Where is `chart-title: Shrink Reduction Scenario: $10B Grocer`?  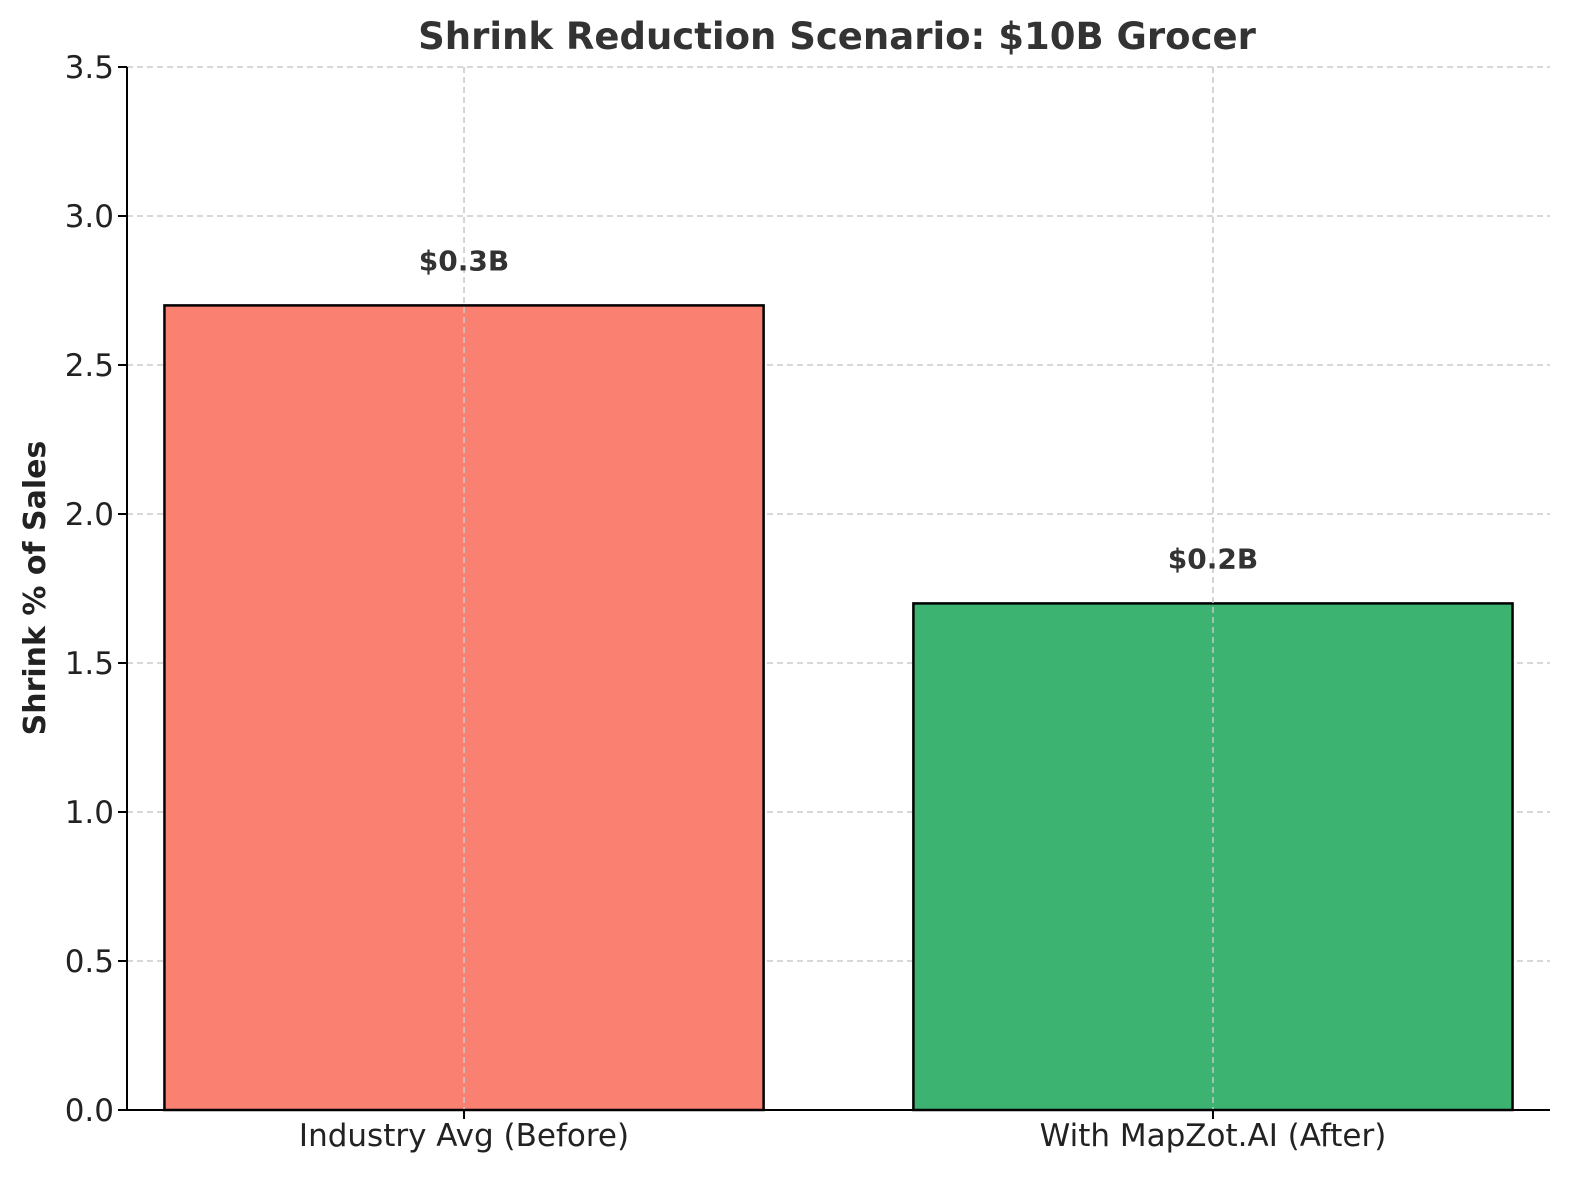
chart-title: Shrink Reduction Scenario: $10B Grocer is located at coordinates (837, 36).